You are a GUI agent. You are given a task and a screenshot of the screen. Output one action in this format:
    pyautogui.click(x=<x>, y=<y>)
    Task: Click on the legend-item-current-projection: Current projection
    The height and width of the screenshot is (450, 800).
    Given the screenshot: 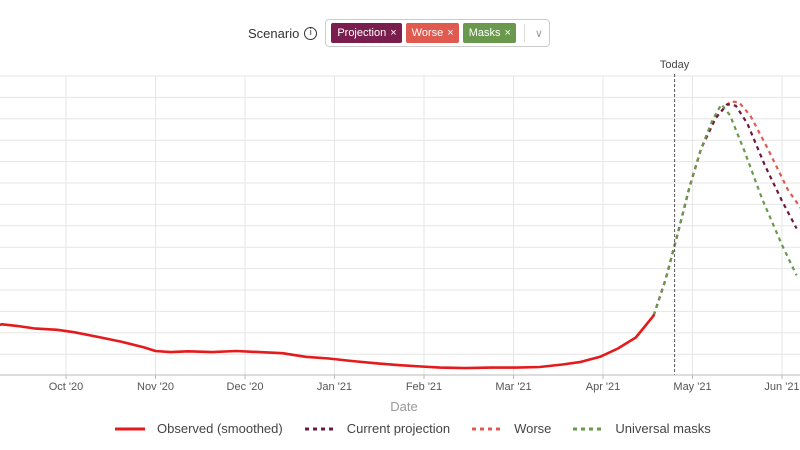 What is the action you would take?
    pyautogui.click(x=377, y=428)
    